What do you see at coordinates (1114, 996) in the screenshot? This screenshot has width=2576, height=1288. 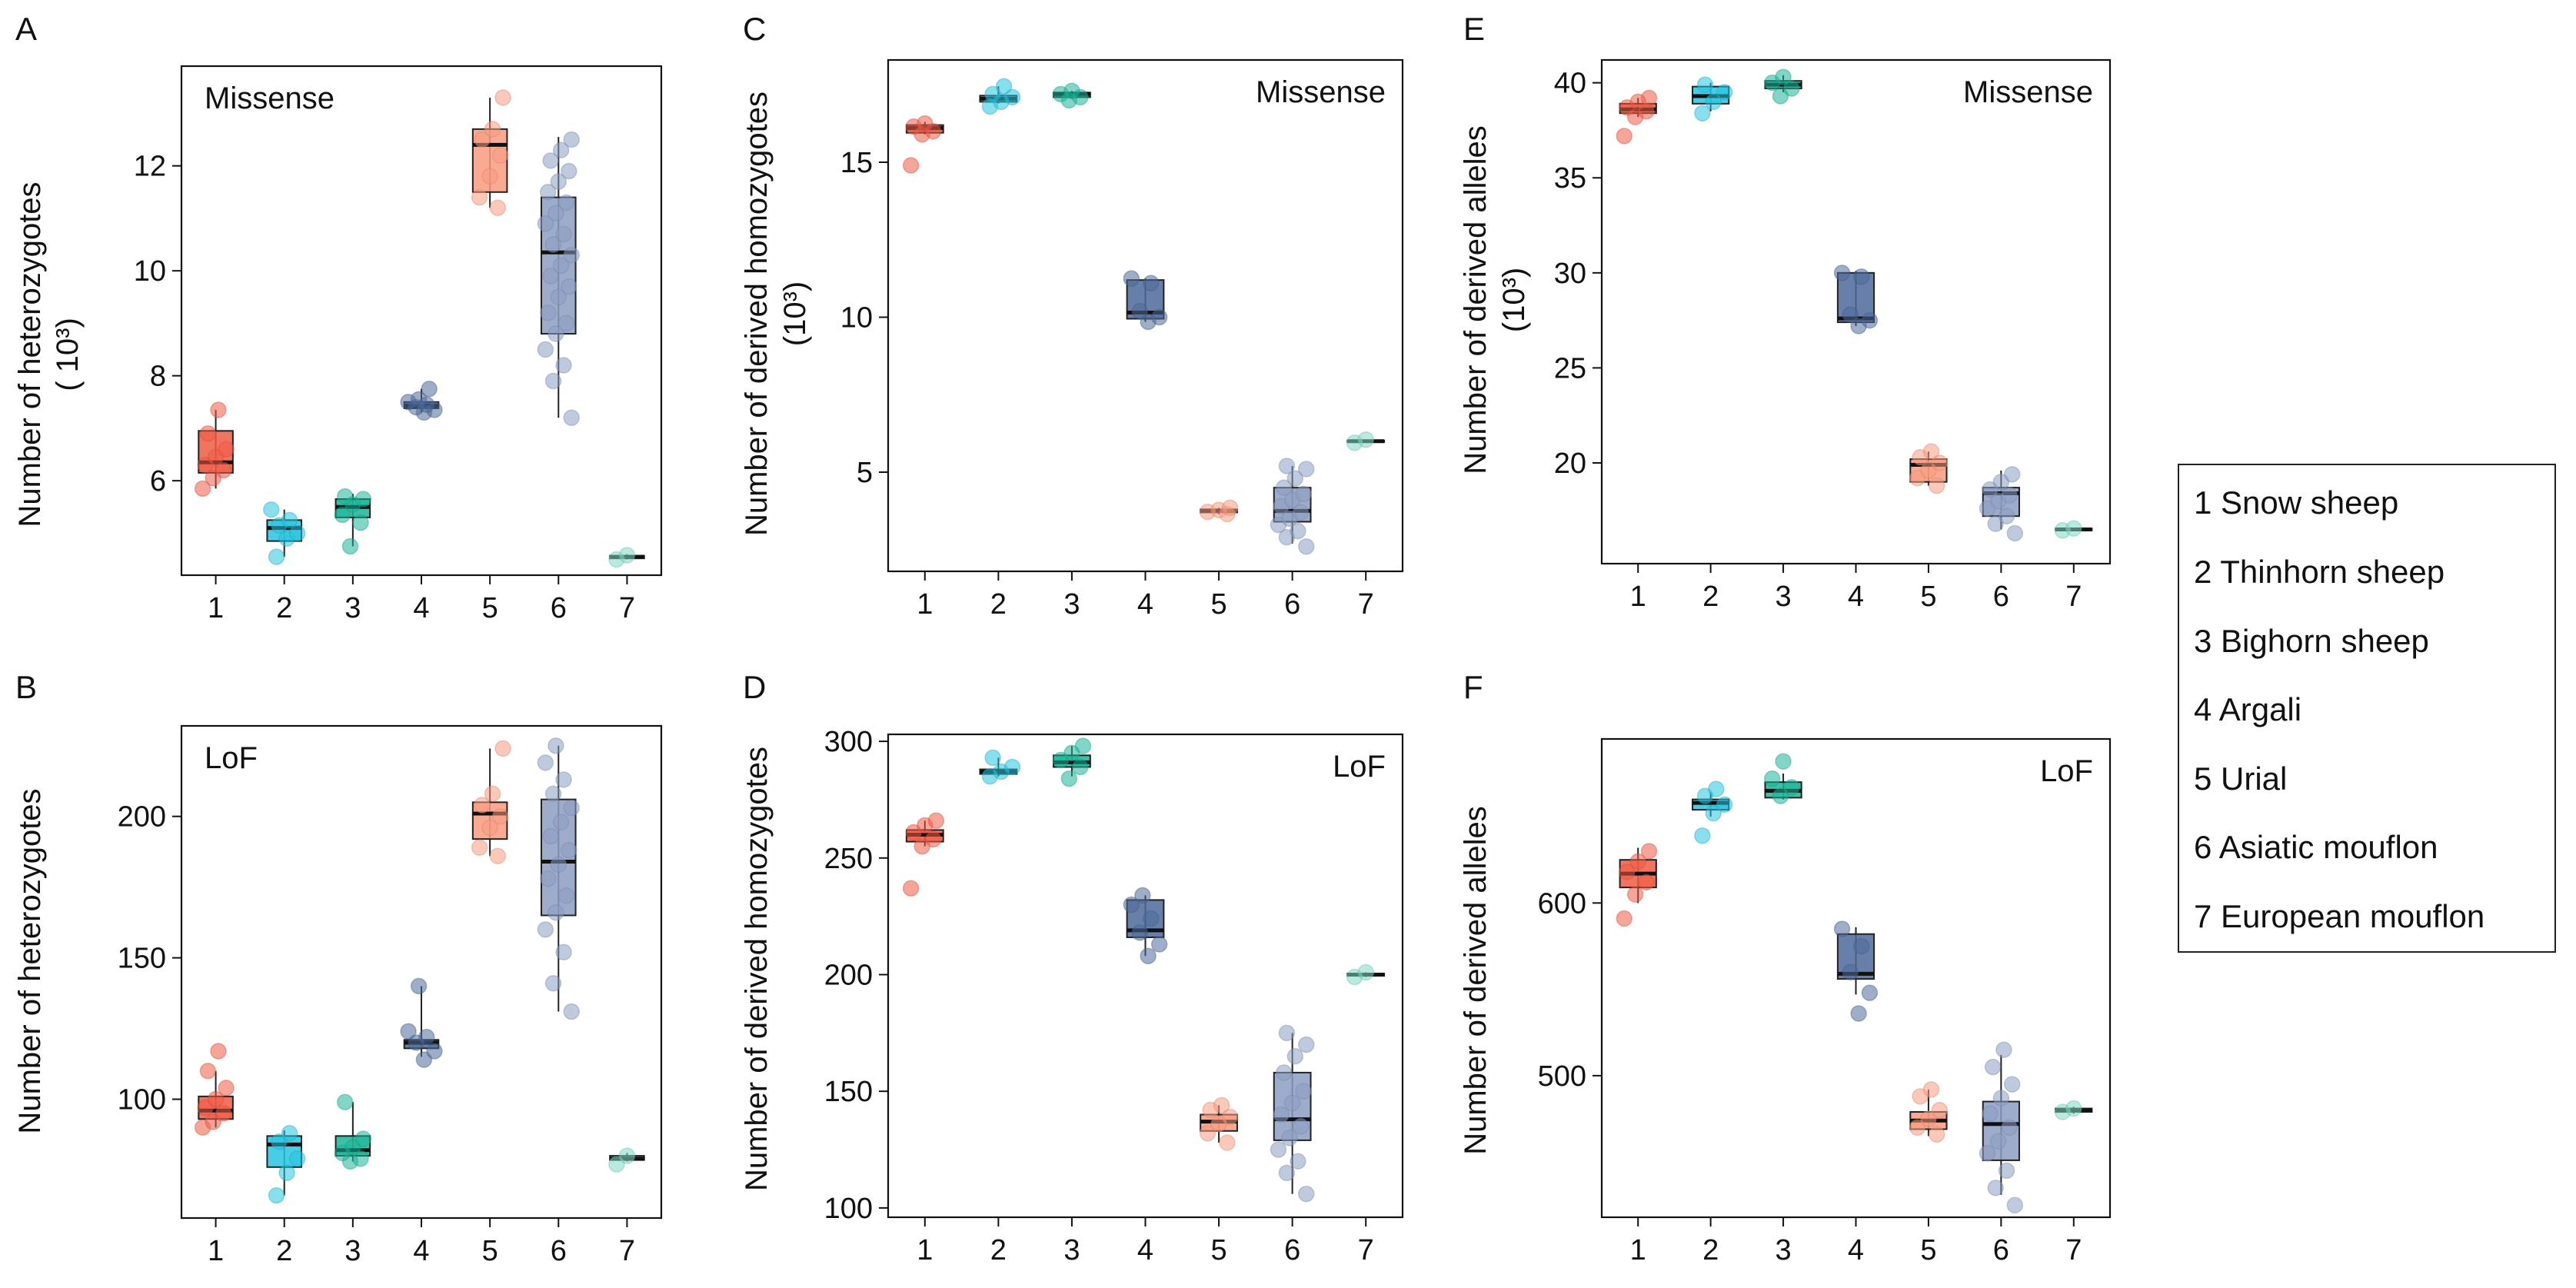 I see `plot-panel-D: 100 150 200 250 300 1 2 3 4 5 6 7 LoF` at bounding box center [1114, 996].